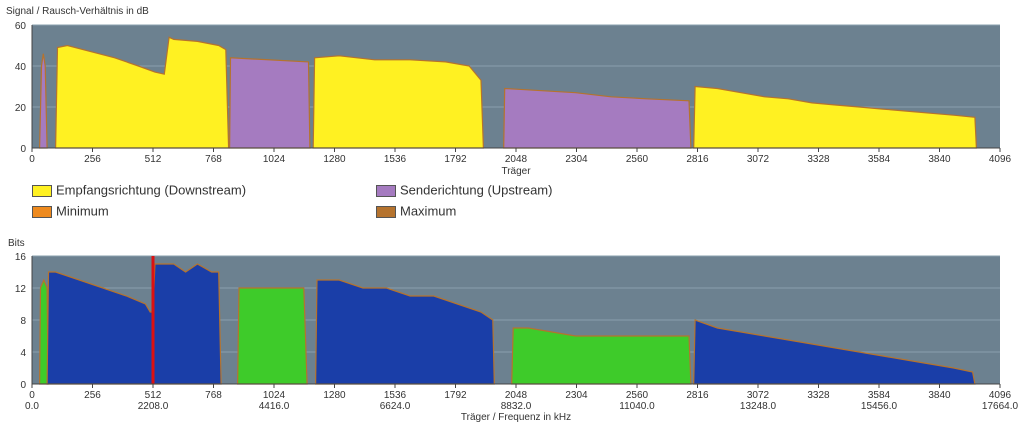  I want to click on chart1-x-tick-label: 1792, so click(455, 159).